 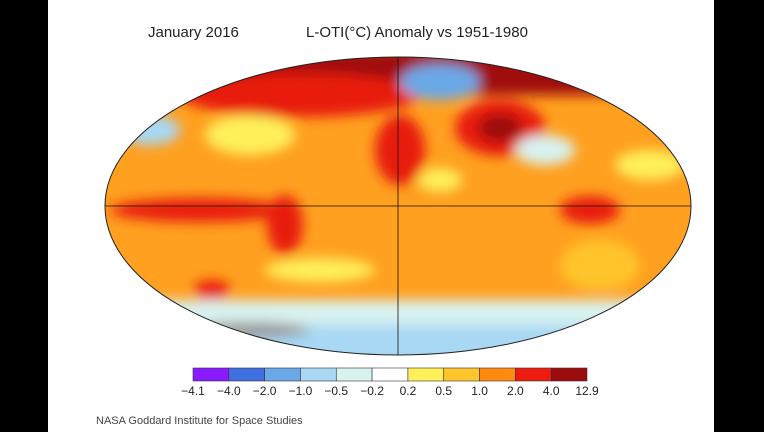 I want to click on credit: NASA Goddard Institute for Space Studies, so click(x=199, y=421).